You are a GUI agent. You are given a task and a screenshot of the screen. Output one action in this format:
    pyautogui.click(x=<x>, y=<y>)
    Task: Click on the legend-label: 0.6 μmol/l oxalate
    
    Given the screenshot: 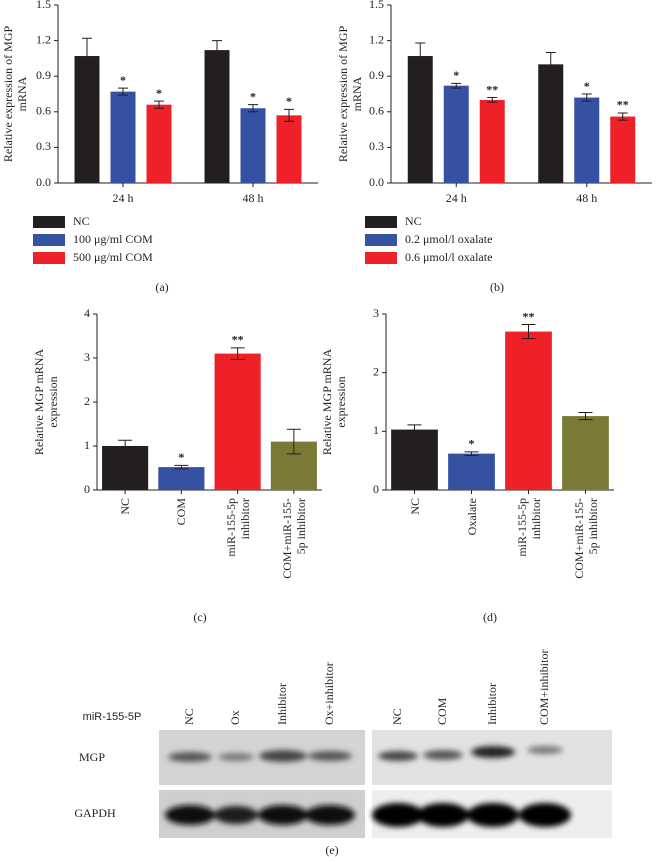 What is the action you would take?
    pyautogui.click(x=448, y=257)
    